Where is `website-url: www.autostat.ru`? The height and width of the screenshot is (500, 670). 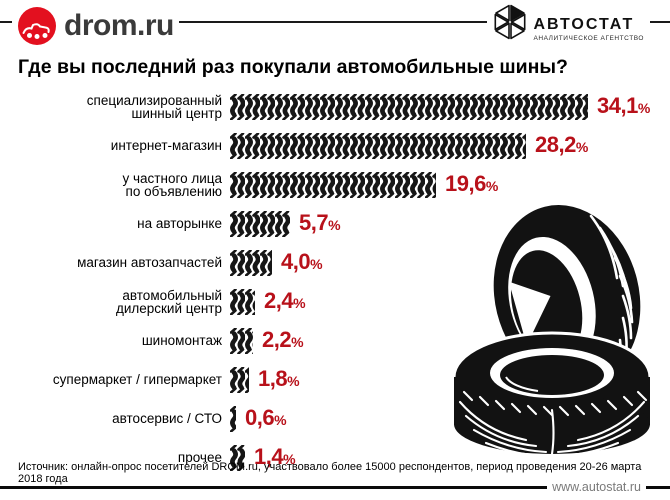 website-url: www.autostat.ru is located at coordinates (596, 487).